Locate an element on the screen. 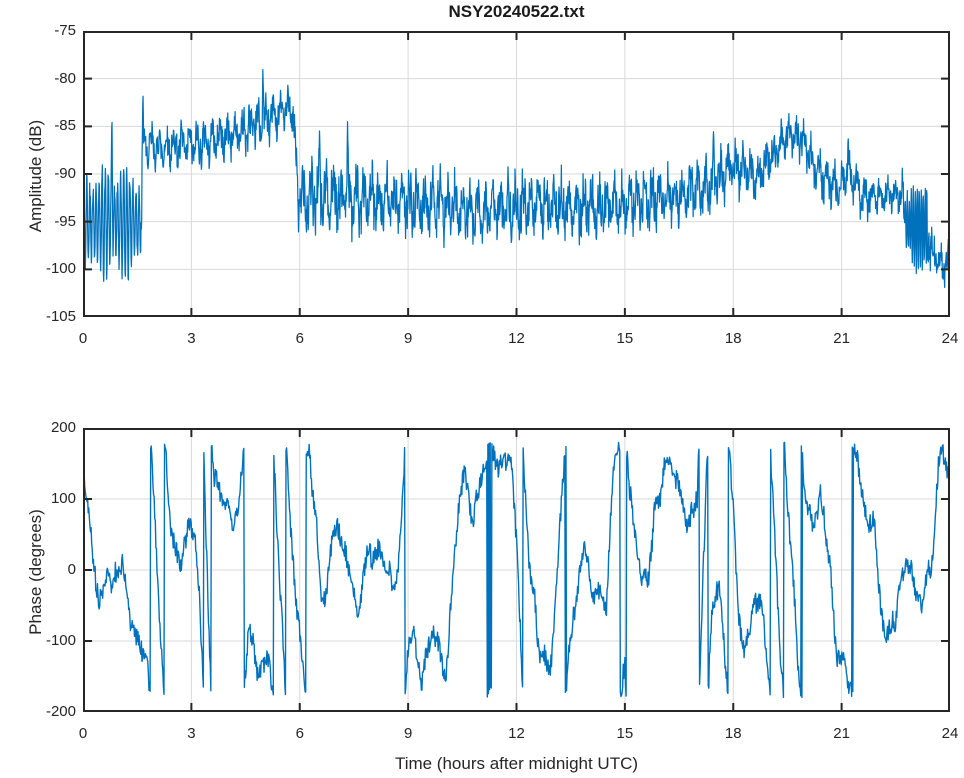 The image size is (964, 778). y-tick-label: 0 is located at coordinates (71, 569).